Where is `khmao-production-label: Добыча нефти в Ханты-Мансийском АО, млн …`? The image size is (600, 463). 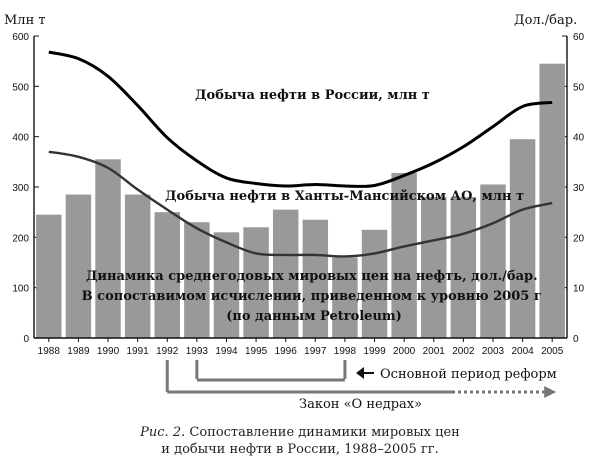
khmao-production-label: Добыча нефти в Ханты-Мансийском АО, млн … is located at coordinates (344, 196).